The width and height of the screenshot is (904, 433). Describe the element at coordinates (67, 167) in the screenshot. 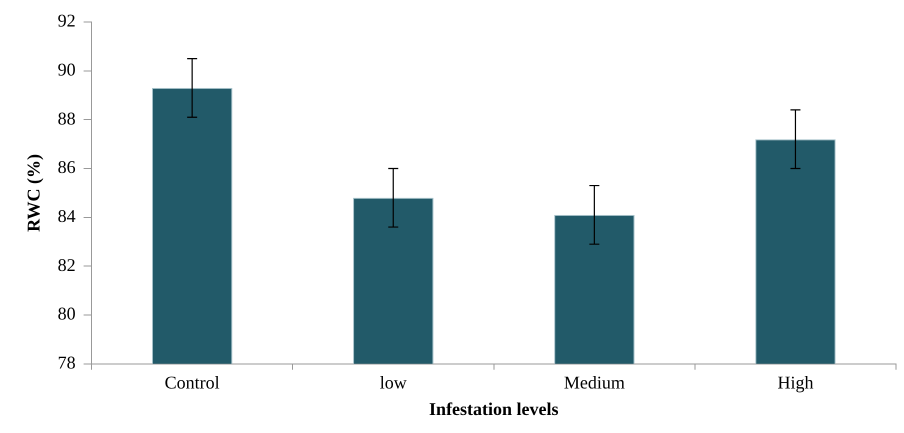

I see `y-tick-label: 86` at that location.